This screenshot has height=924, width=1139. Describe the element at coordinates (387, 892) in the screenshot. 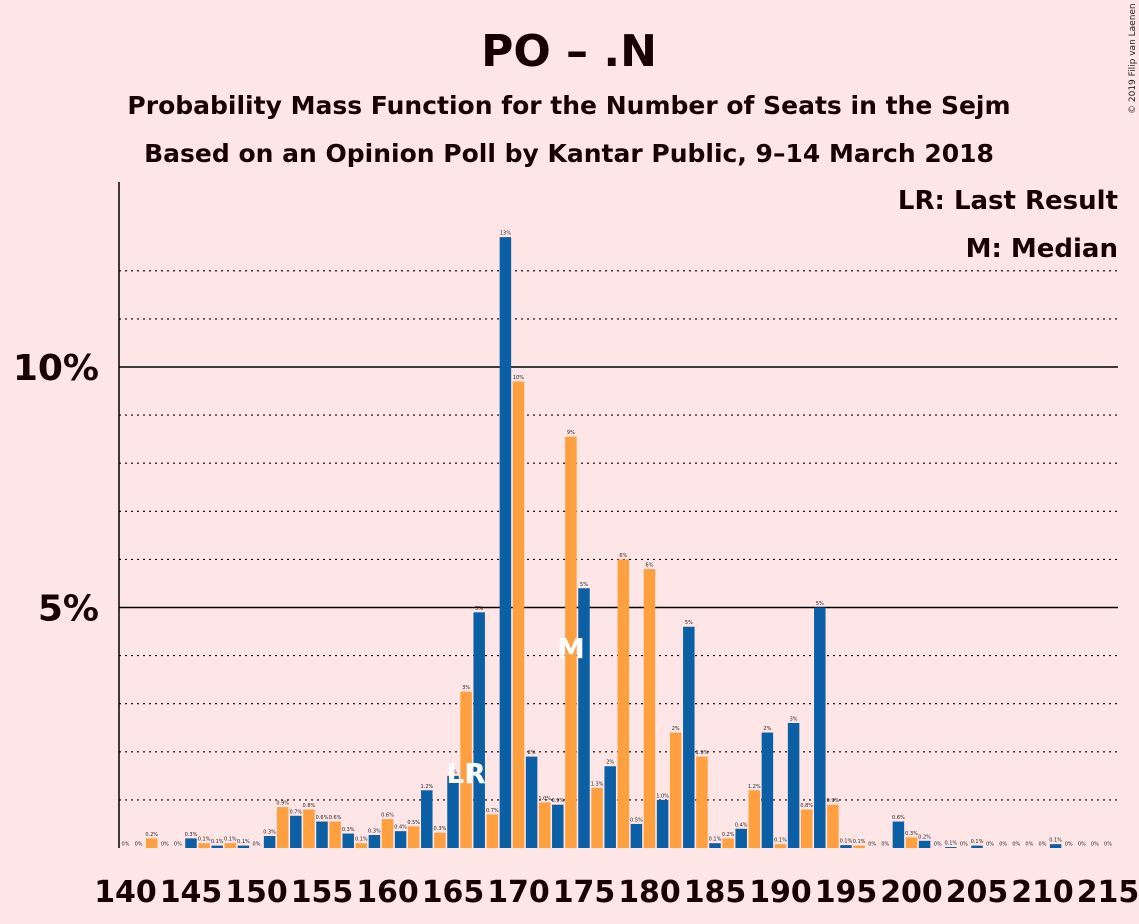

I see `x-tick-160: 160` at that location.